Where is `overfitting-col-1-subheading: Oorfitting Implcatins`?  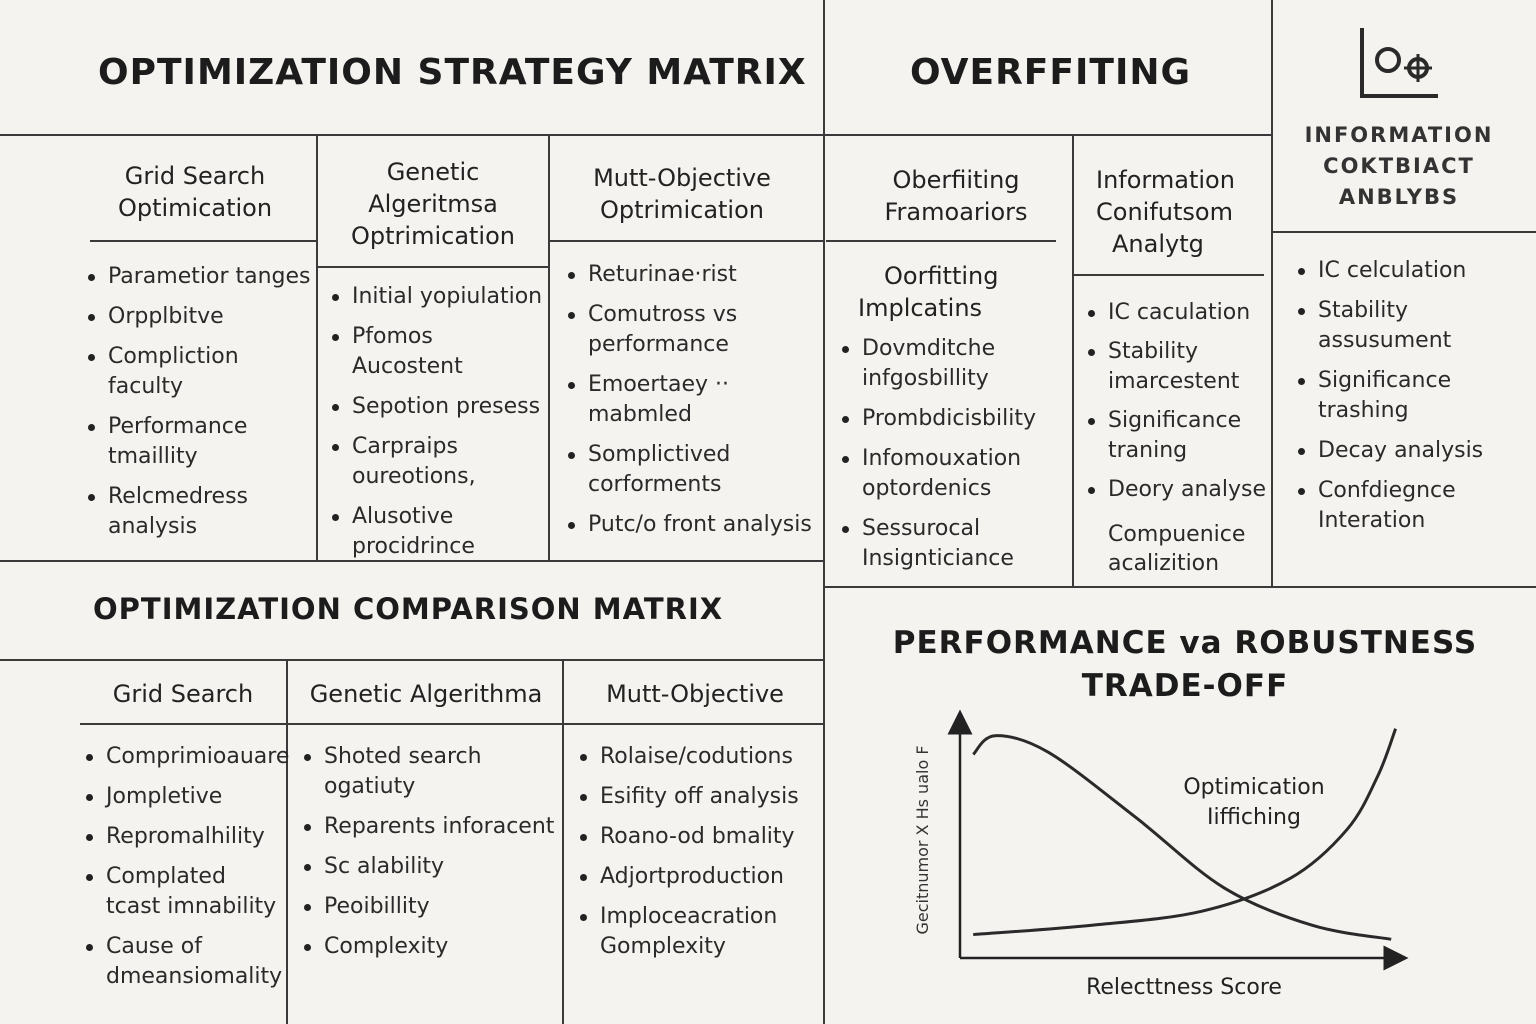
overfitting-col-1-subheading: Oorfitting Implcatins is located at coordinates (928, 292).